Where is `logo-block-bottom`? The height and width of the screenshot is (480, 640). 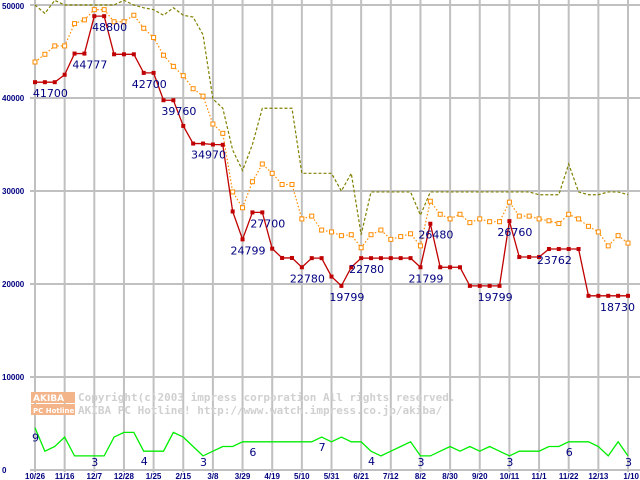 logo-block-bottom is located at coordinates (53, 409).